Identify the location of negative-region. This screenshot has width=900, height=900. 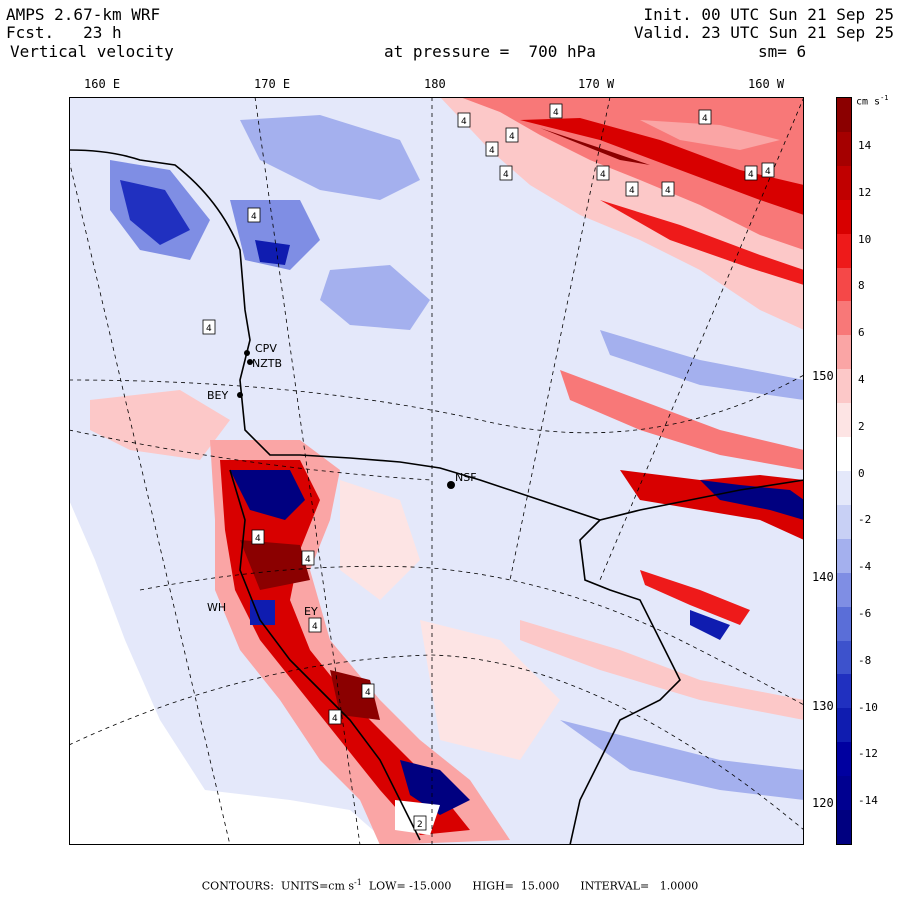
(375, 297).